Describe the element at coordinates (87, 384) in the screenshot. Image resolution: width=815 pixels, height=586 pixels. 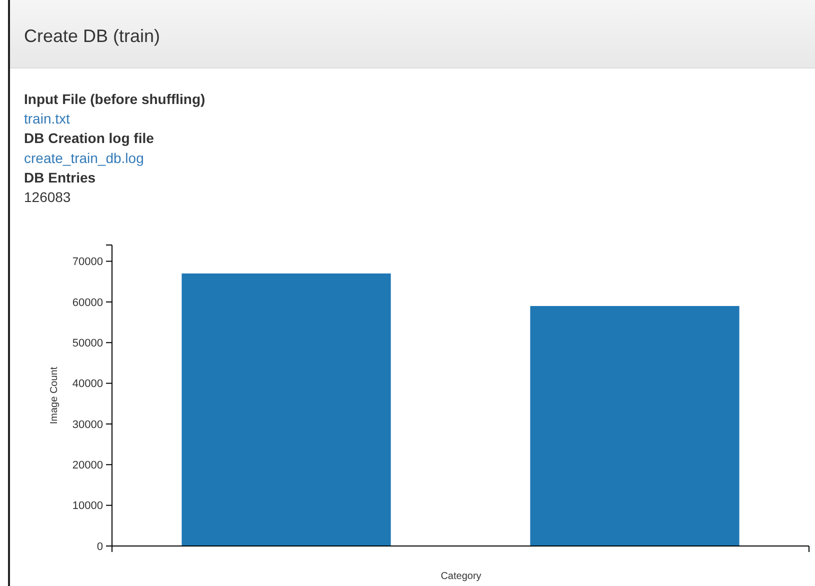
I see `y-tick-label: 40000` at that location.